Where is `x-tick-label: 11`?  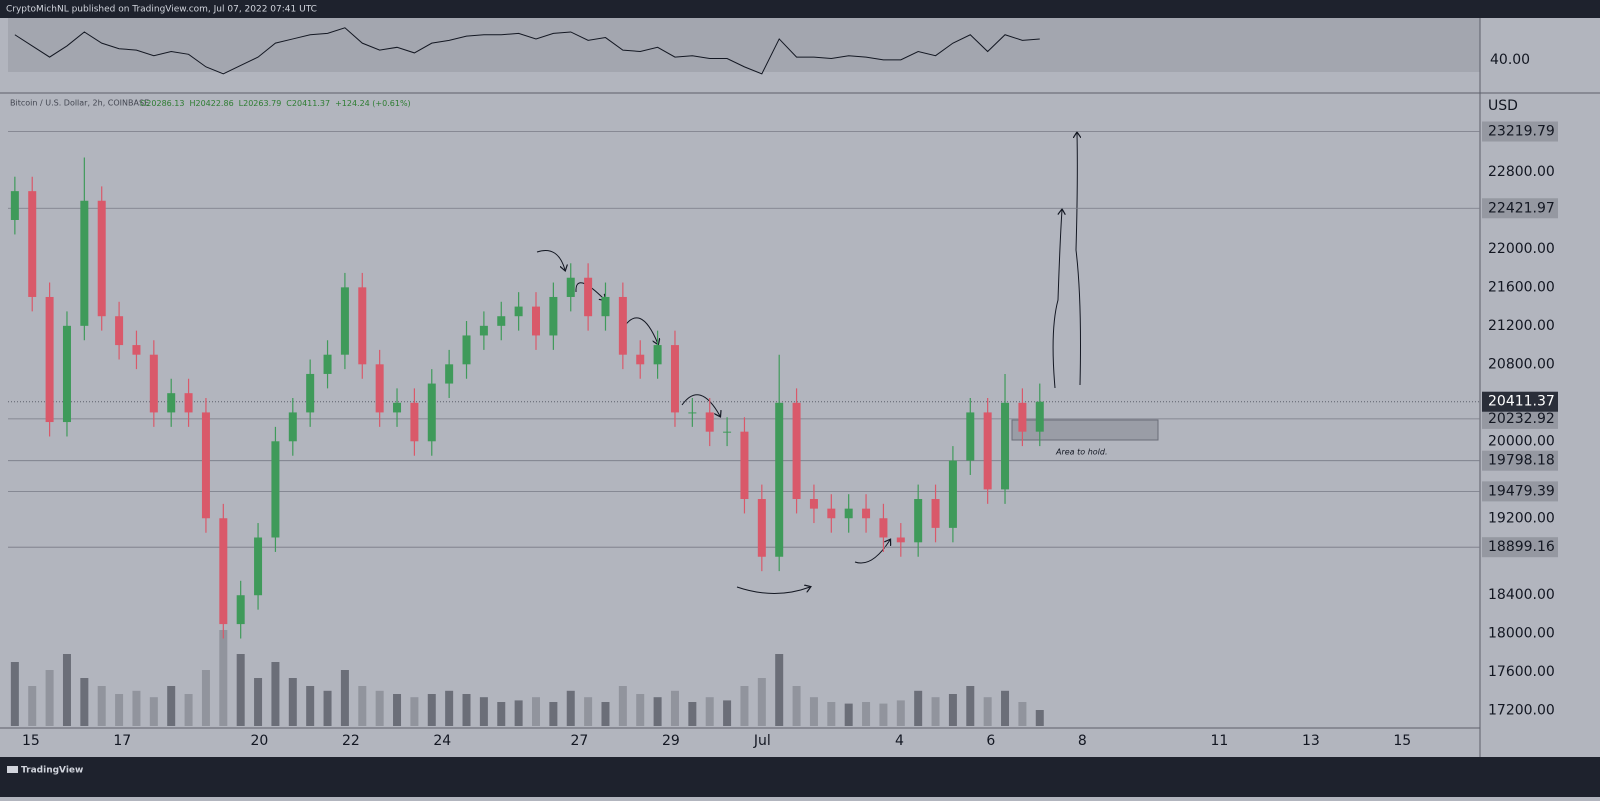
x-tick-label: 11 is located at coordinates (1220, 741).